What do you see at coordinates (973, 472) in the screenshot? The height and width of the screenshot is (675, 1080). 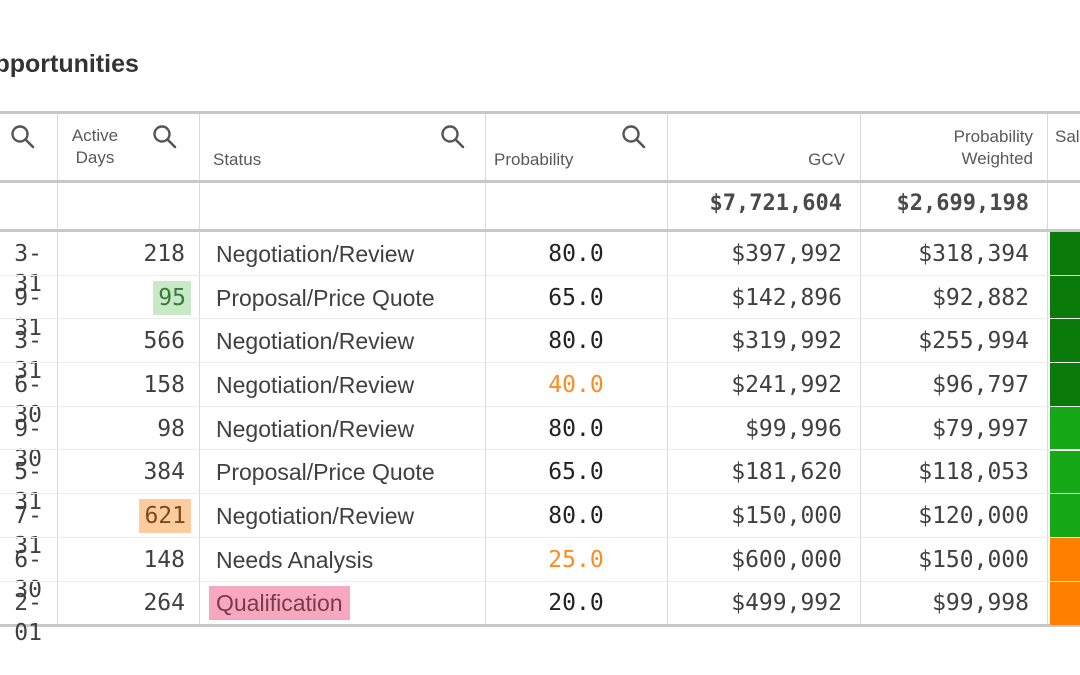 I see `weighted-cell: $118,053` at bounding box center [973, 472].